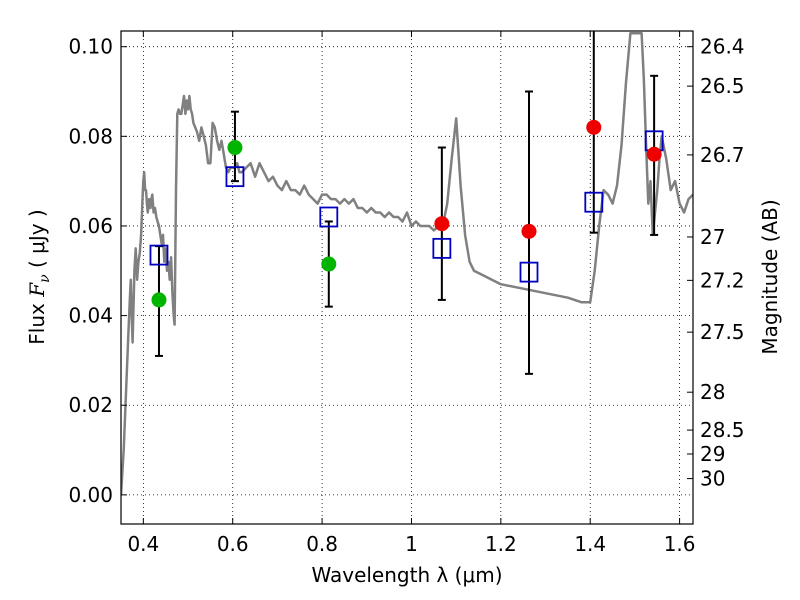 The image size is (800, 600). What do you see at coordinates (722, 430) in the screenshot?
I see `y2-tick-label: 28.5` at bounding box center [722, 430].